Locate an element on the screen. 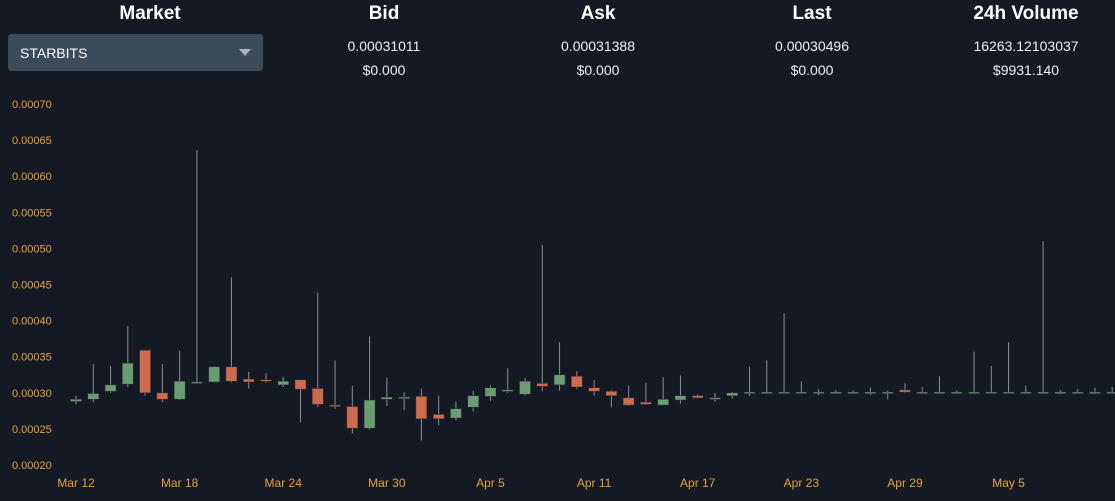 Image resolution: width=1115 pixels, height=501 pixels. bid-usd-value: $0.000 is located at coordinates (384, 70).